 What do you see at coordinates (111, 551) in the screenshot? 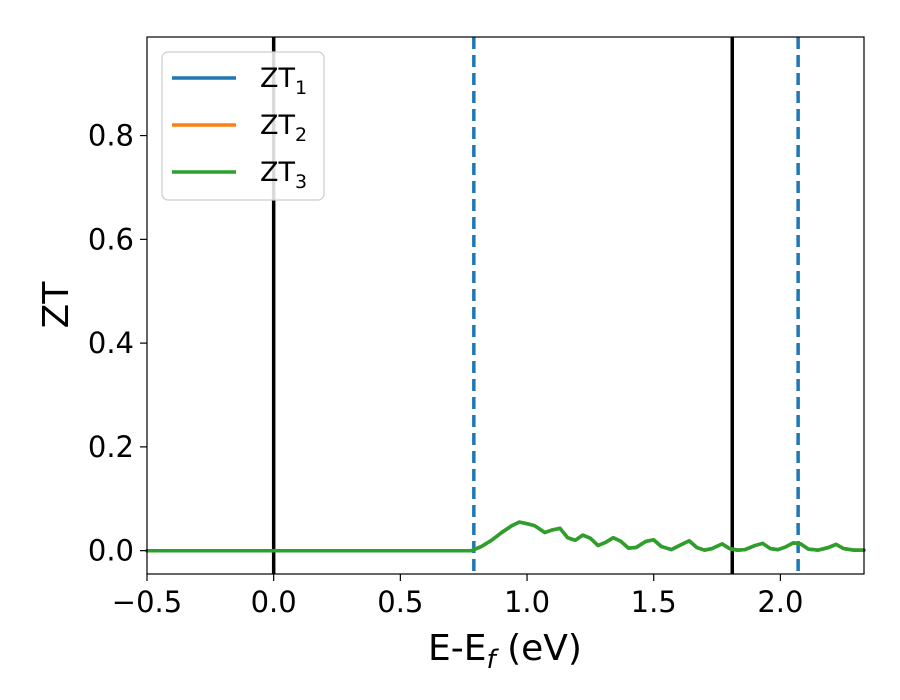
I see `y-tick-label: 0.0` at bounding box center [111, 551].